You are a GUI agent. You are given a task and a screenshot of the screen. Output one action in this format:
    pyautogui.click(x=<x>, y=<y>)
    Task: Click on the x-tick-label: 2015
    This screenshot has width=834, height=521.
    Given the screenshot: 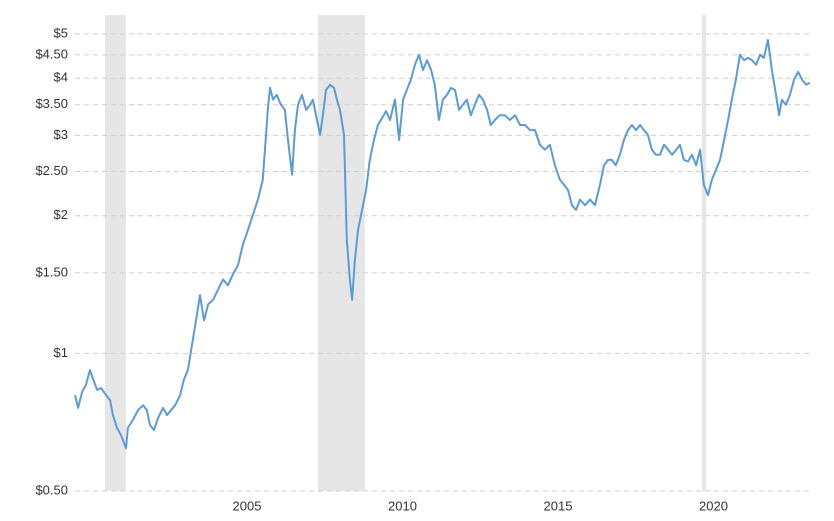 What is the action you would take?
    pyautogui.click(x=558, y=505)
    